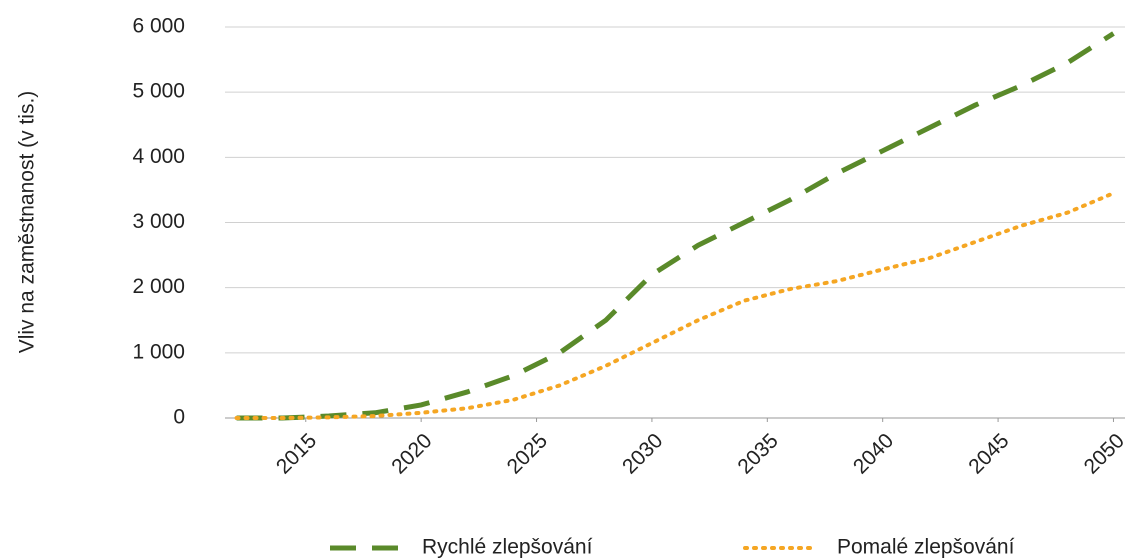 The height and width of the screenshot is (559, 1129). Describe the element at coordinates (642, 453) in the screenshot. I see `x-tick-label: 2030` at that location.